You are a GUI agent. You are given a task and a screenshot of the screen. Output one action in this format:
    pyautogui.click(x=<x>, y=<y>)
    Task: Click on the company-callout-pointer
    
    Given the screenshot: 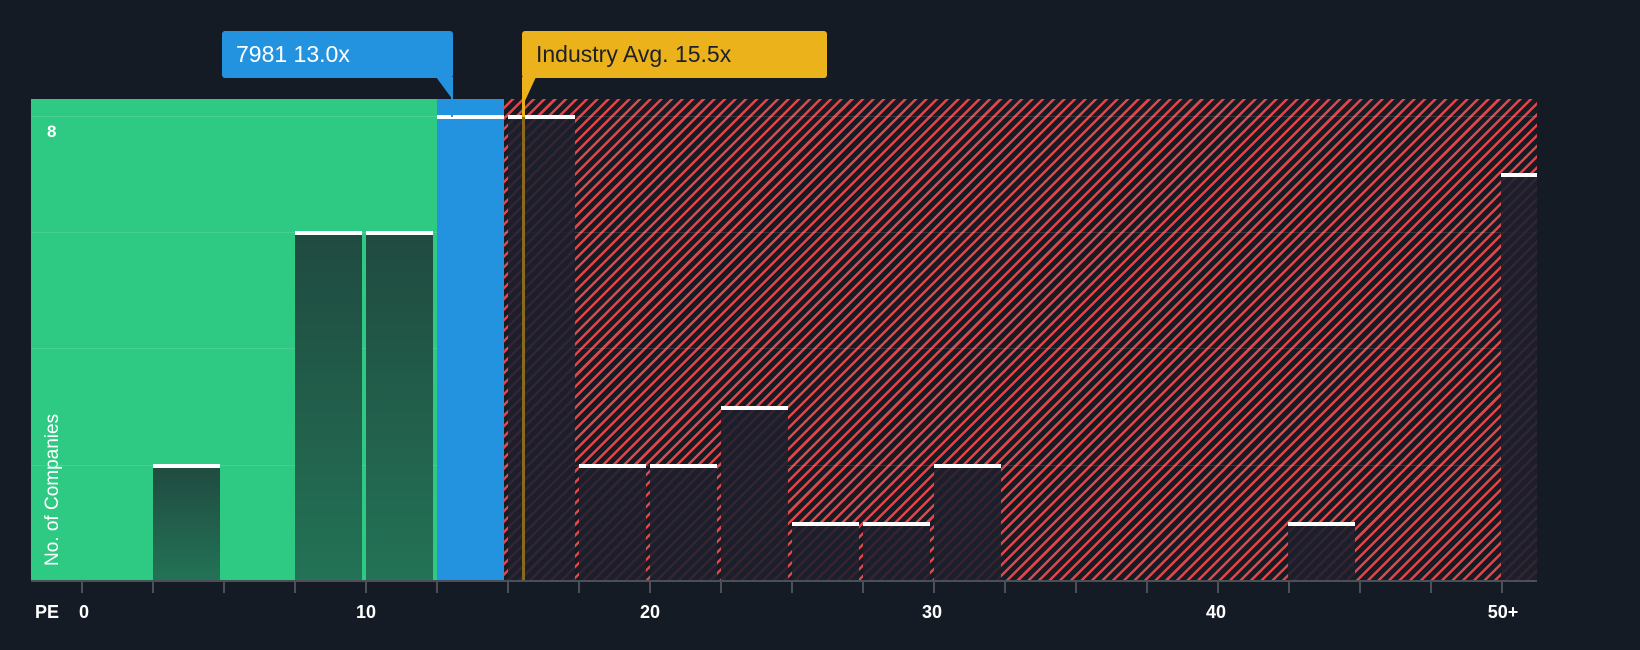 What is the action you would take?
    pyautogui.click(x=444, y=97)
    